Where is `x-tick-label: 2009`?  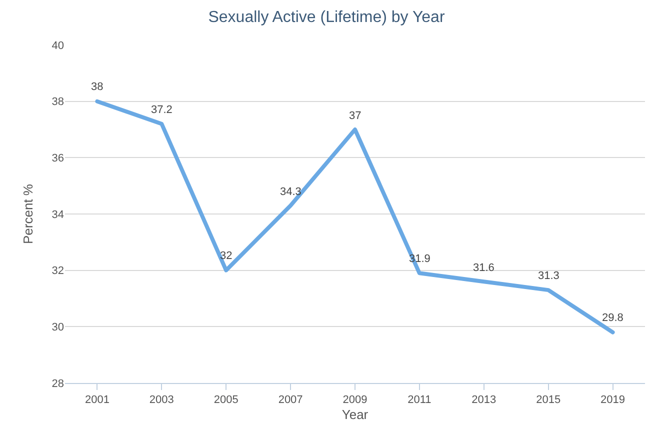
x-tick-label: 2009 is located at coordinates (355, 400).